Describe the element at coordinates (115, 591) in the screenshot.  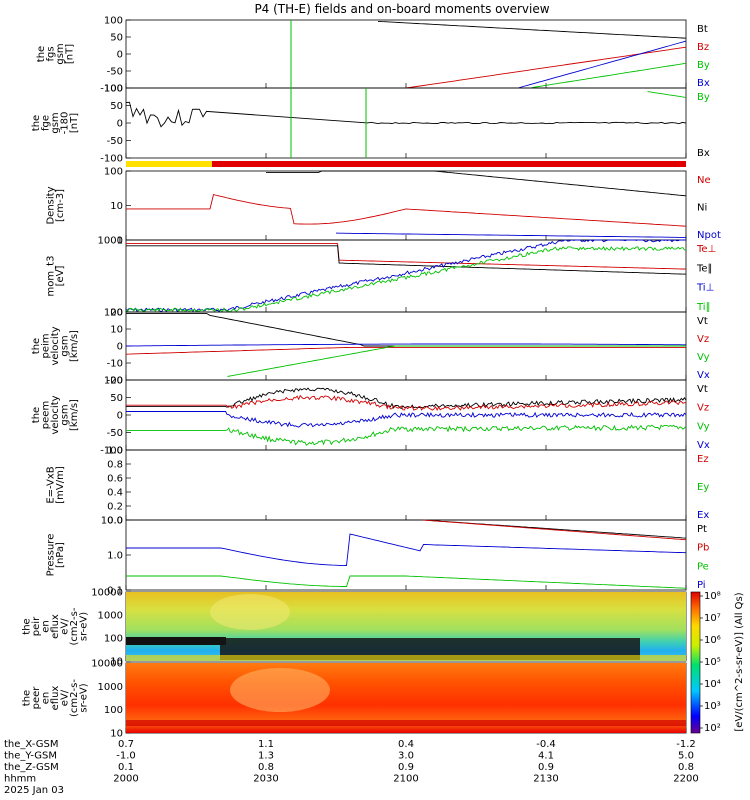
I see `panel-pressure-ytick-label: 0.1` at that location.